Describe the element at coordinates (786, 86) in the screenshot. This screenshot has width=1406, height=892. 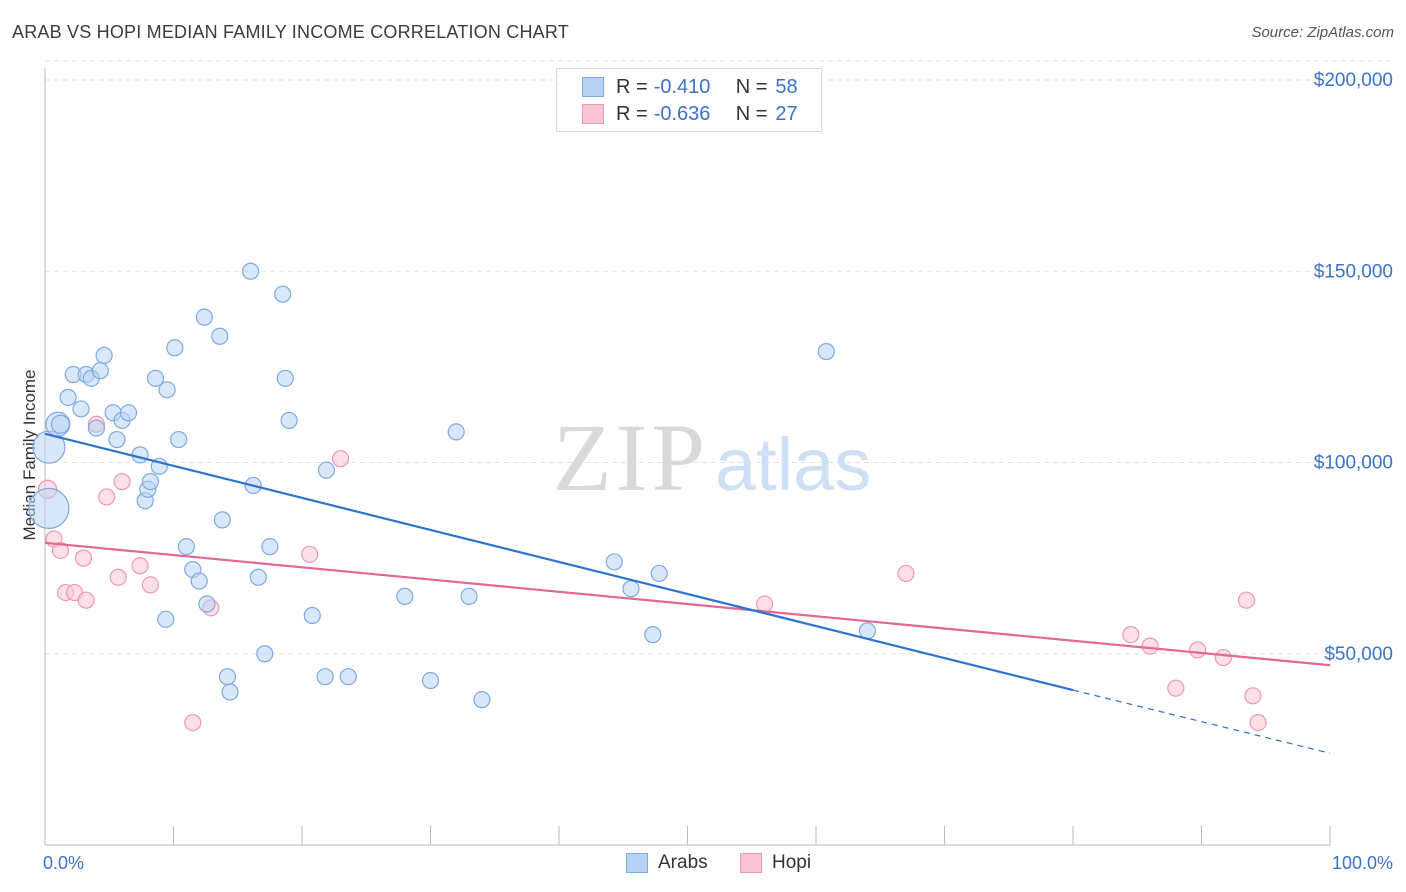
I see `legend-n-value: 58` at that location.